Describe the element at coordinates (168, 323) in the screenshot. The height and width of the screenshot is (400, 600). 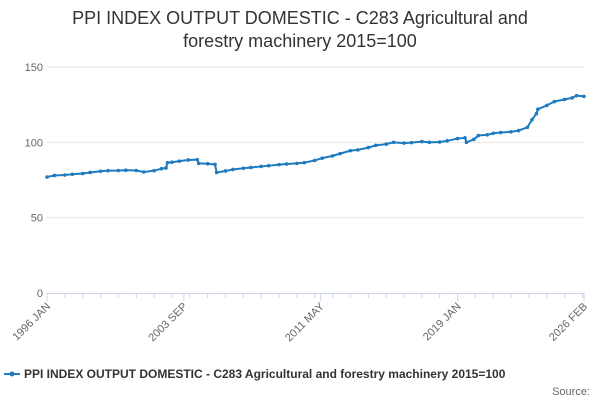
I see `x-tick-label: 2003 SEP` at that location.